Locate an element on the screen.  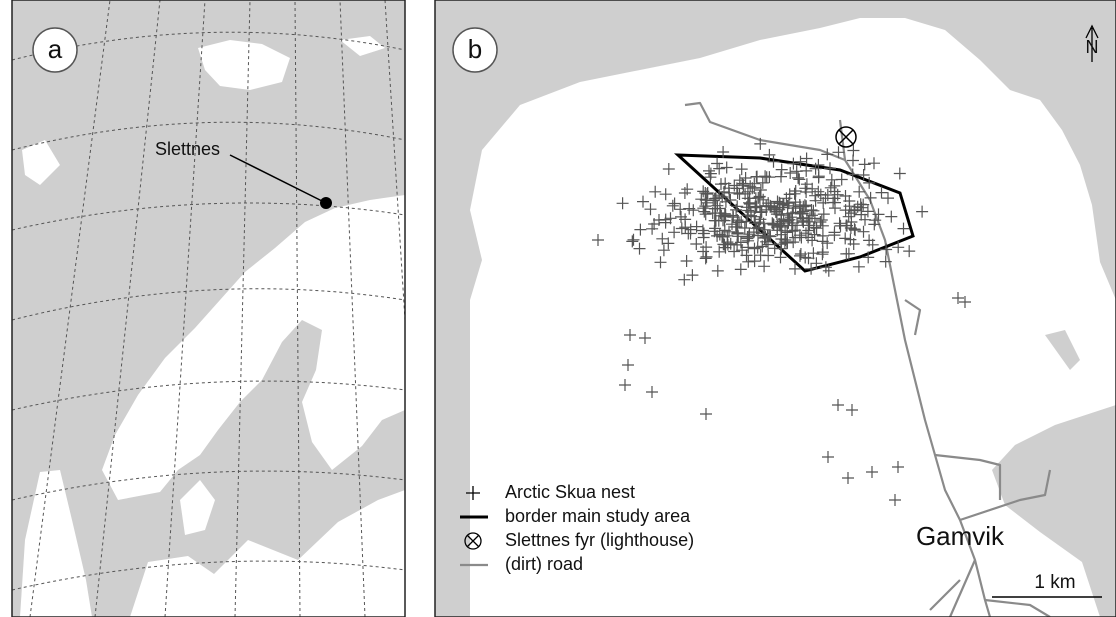
legend-entry: border main study area is located at coordinates (598, 516).